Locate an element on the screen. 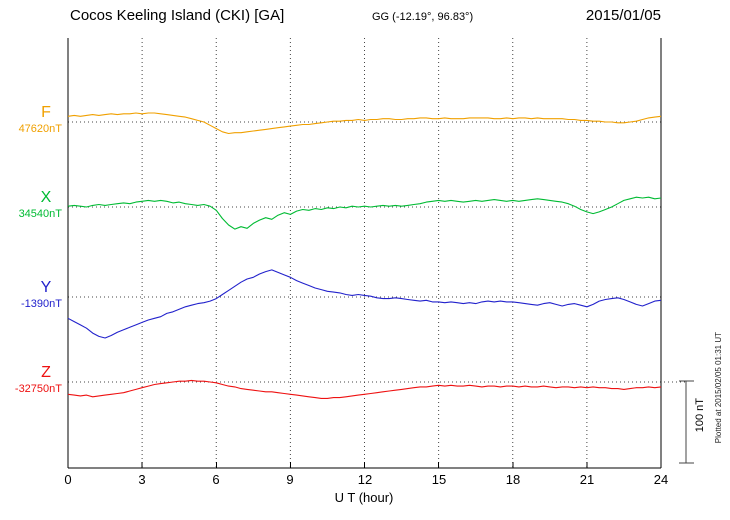 Image resolution: width=730 pixels, height=520 pixels. series-letter-Z: Z is located at coordinates (46, 372).